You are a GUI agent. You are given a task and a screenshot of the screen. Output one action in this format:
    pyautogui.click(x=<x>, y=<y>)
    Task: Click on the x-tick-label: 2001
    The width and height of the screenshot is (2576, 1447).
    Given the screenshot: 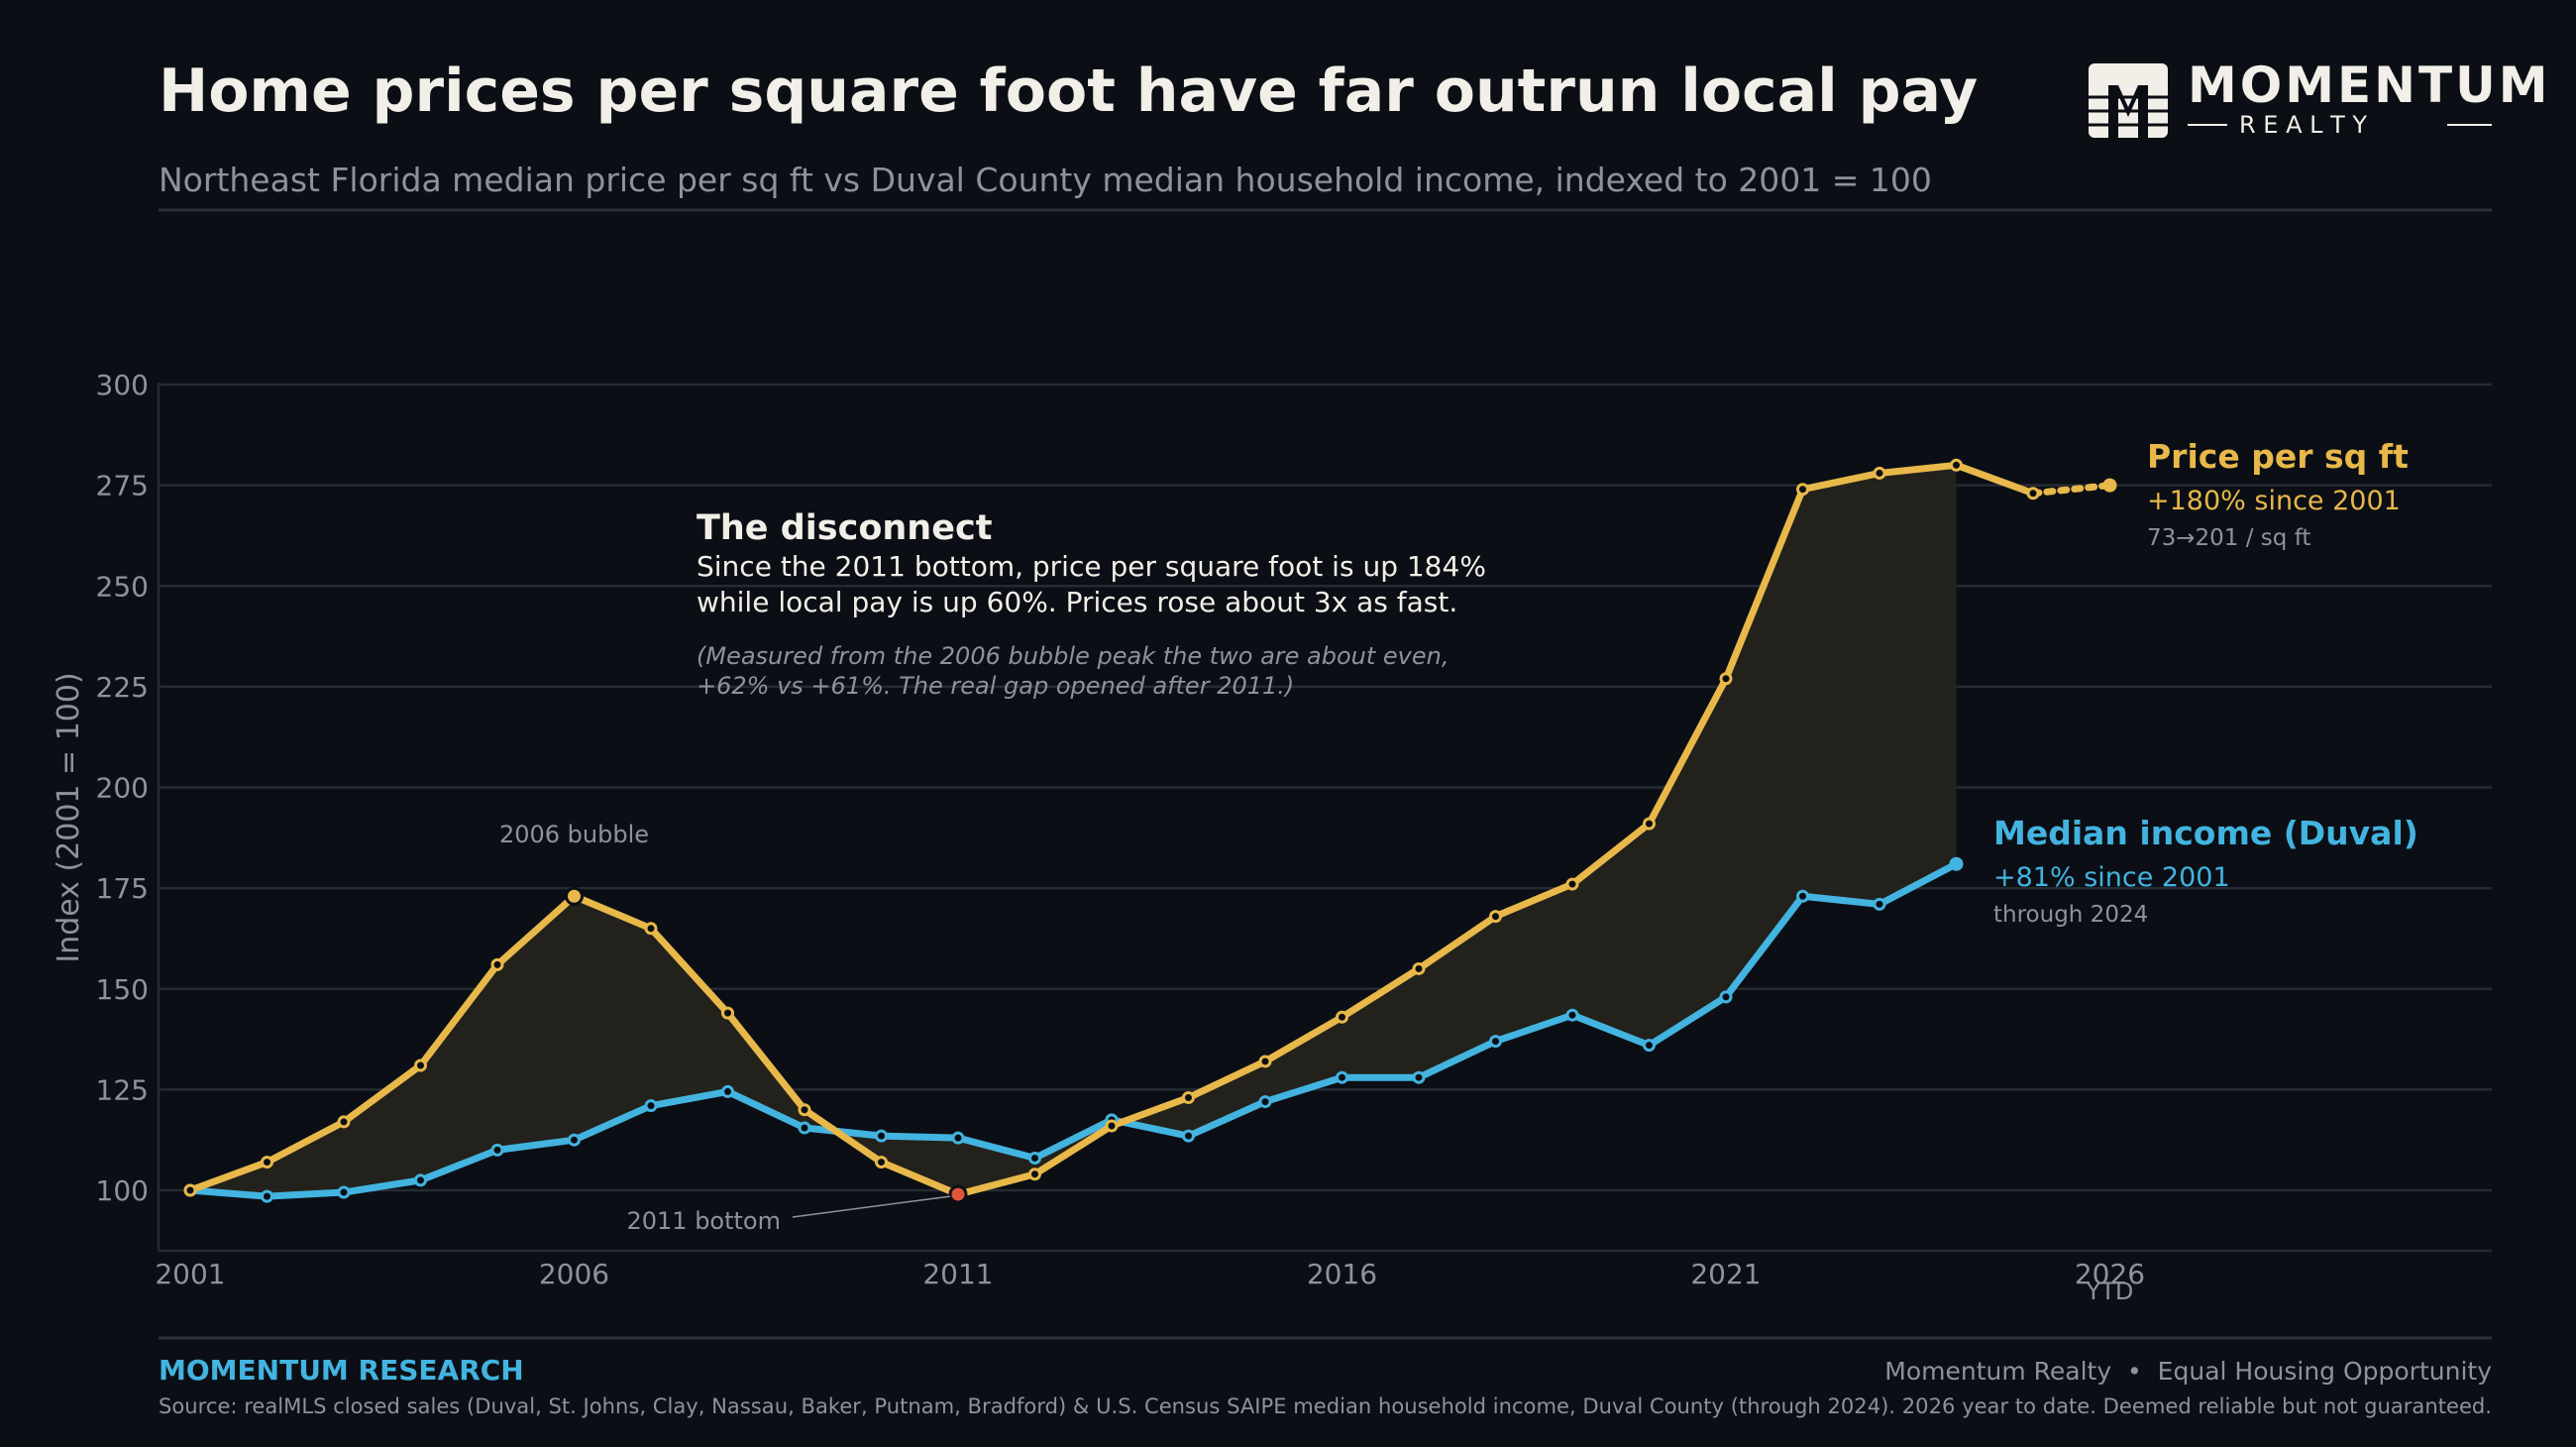 What is the action you would take?
    pyautogui.click(x=190, y=1274)
    